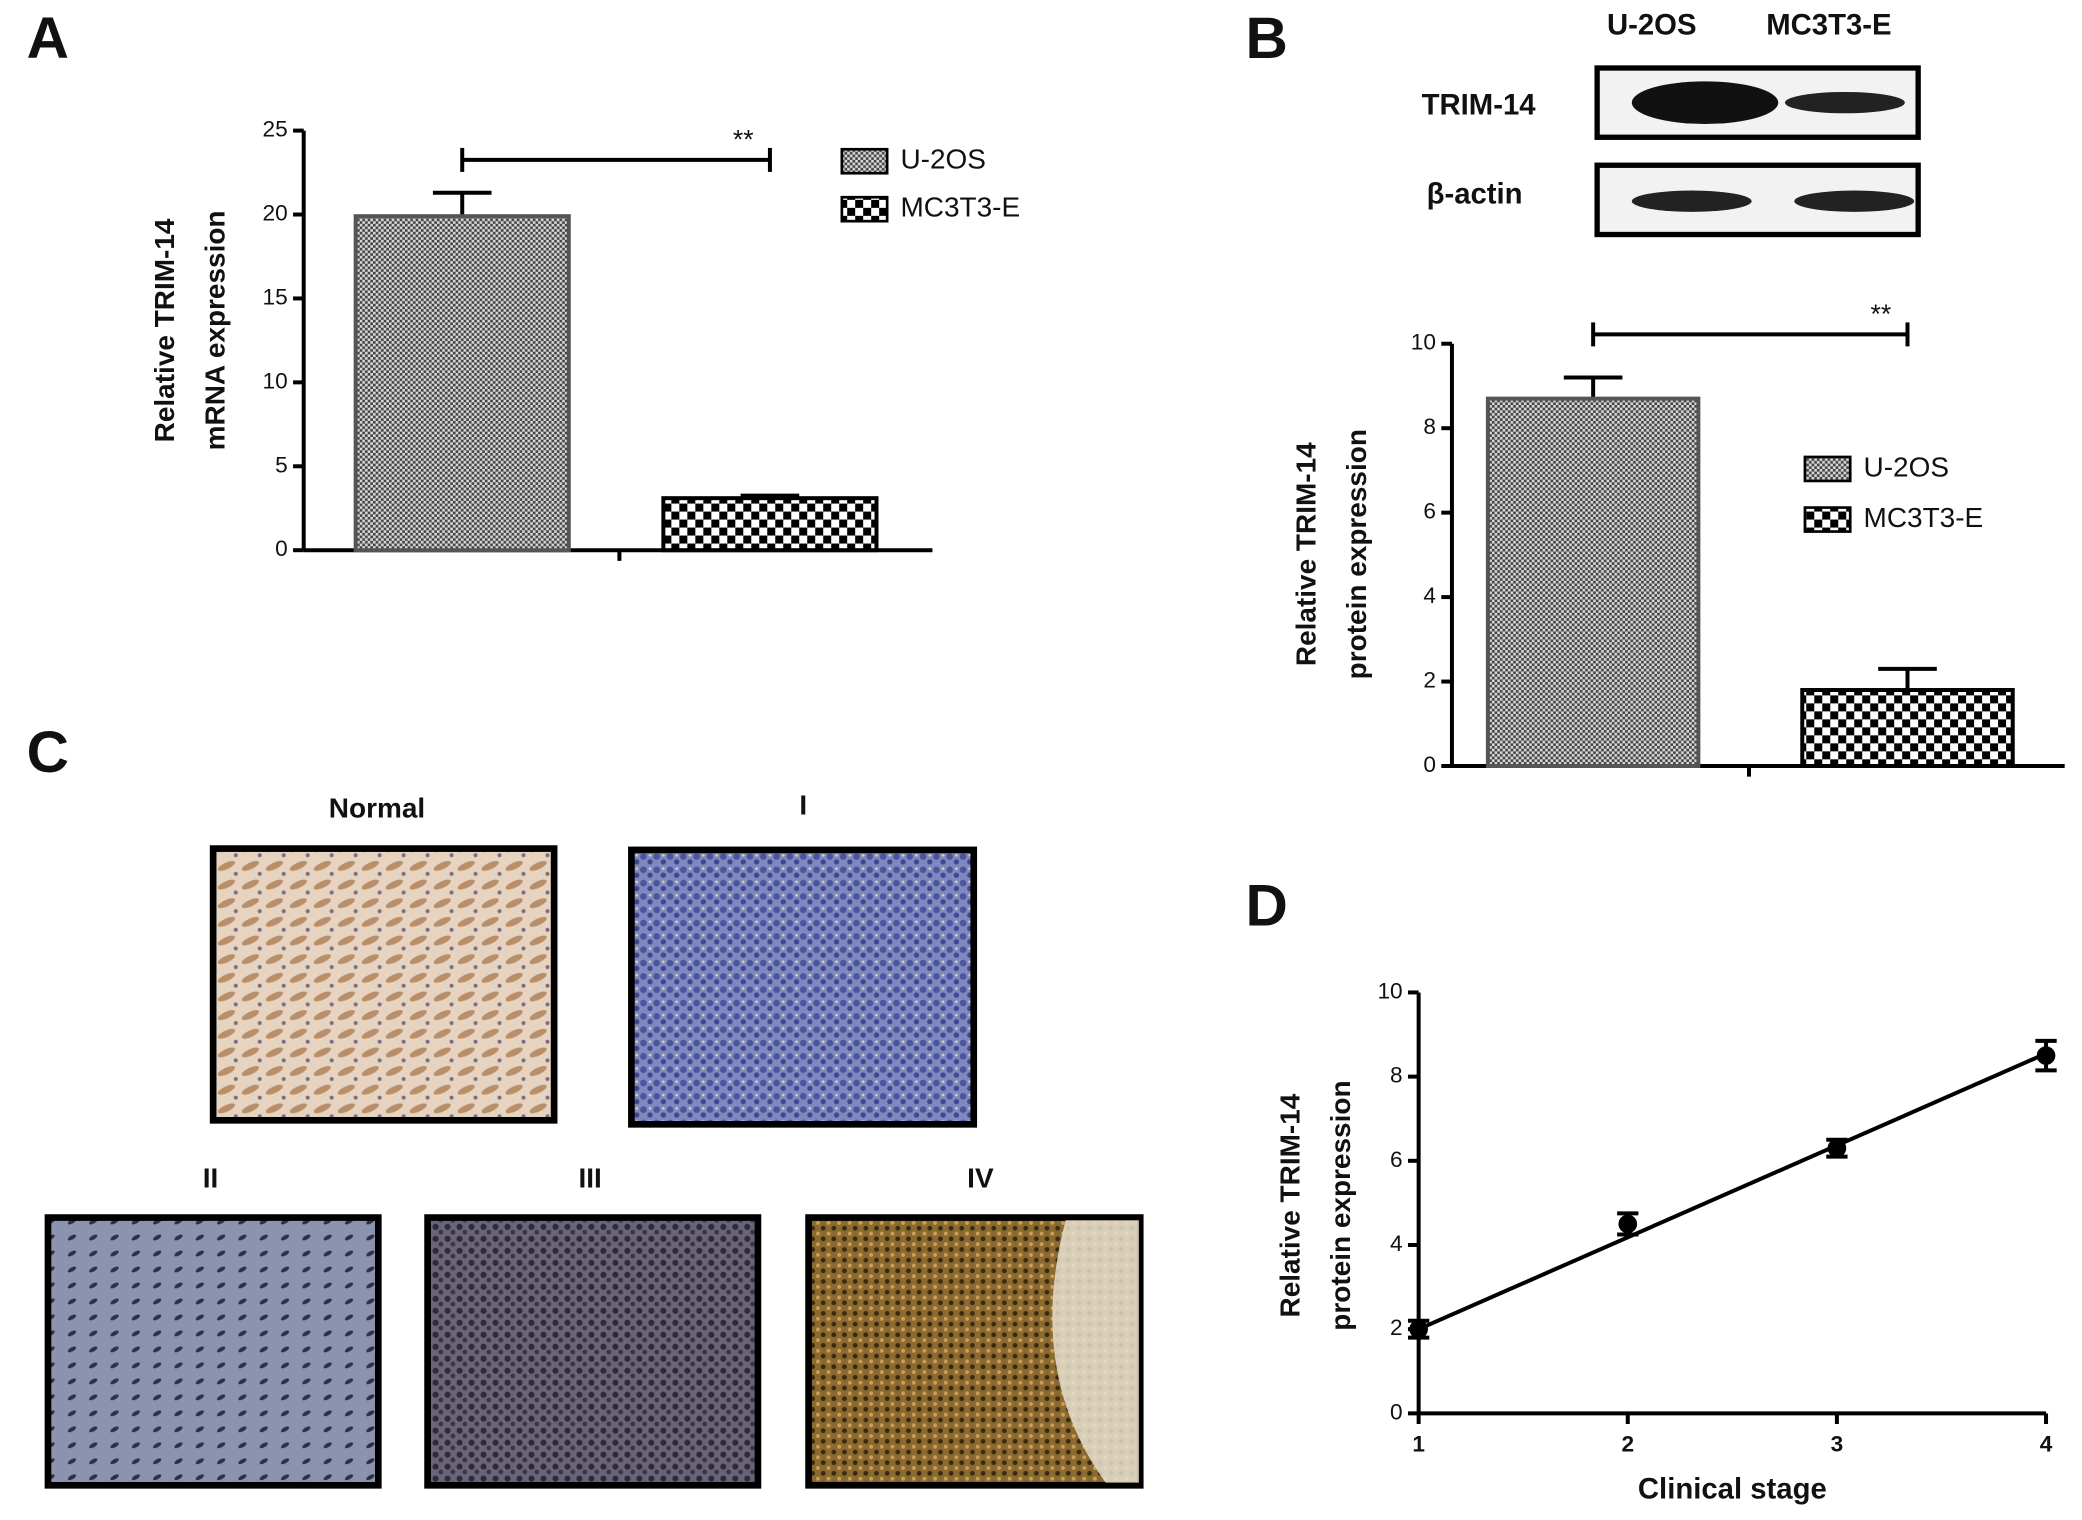  Describe the element at coordinates (275, 296) in the screenshot. I see `y-tick-label: 15` at that location.